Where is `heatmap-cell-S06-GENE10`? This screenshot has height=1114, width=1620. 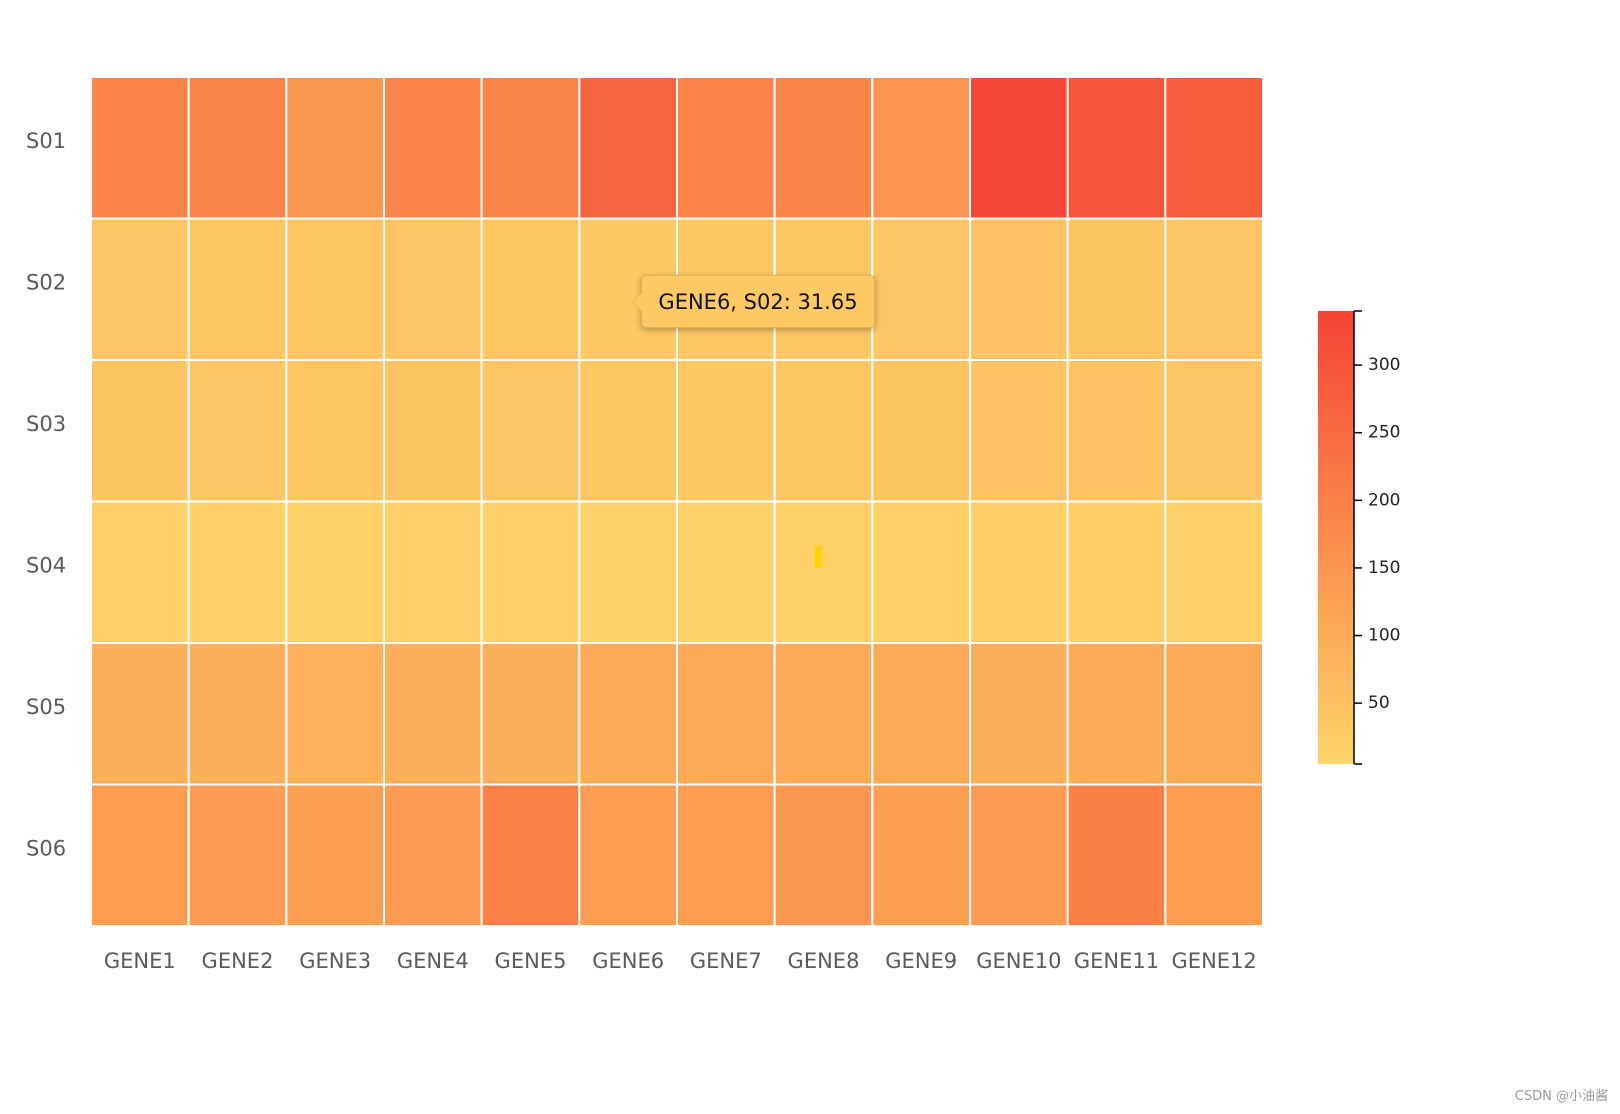 heatmap-cell-S06-GENE10 is located at coordinates (1019, 855).